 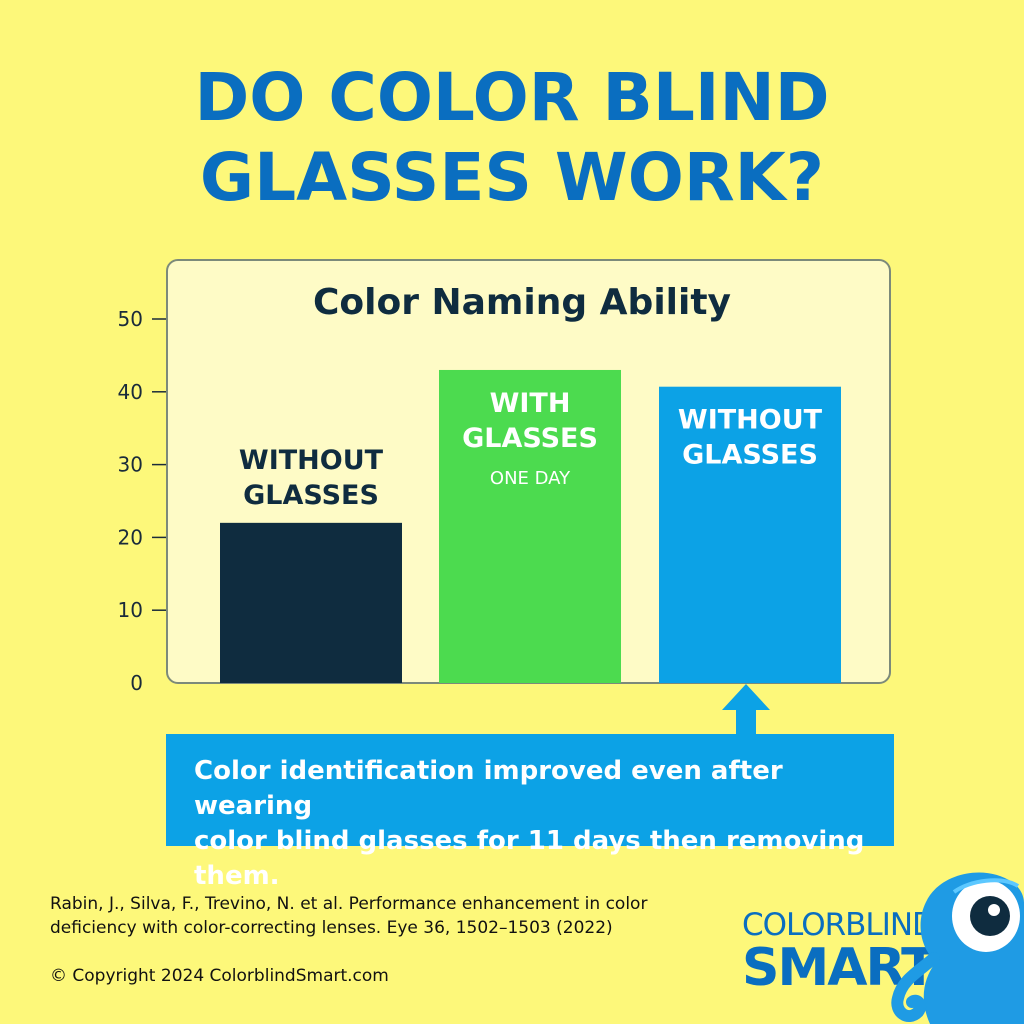 What do you see at coordinates (746, 710) in the screenshot?
I see `arrow-up-icon` at bounding box center [746, 710].